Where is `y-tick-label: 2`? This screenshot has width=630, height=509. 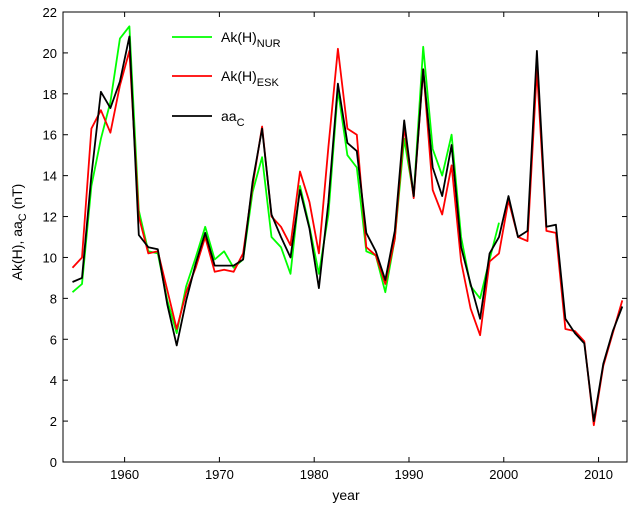
y-tick-label: 2 is located at coordinates (53, 421).